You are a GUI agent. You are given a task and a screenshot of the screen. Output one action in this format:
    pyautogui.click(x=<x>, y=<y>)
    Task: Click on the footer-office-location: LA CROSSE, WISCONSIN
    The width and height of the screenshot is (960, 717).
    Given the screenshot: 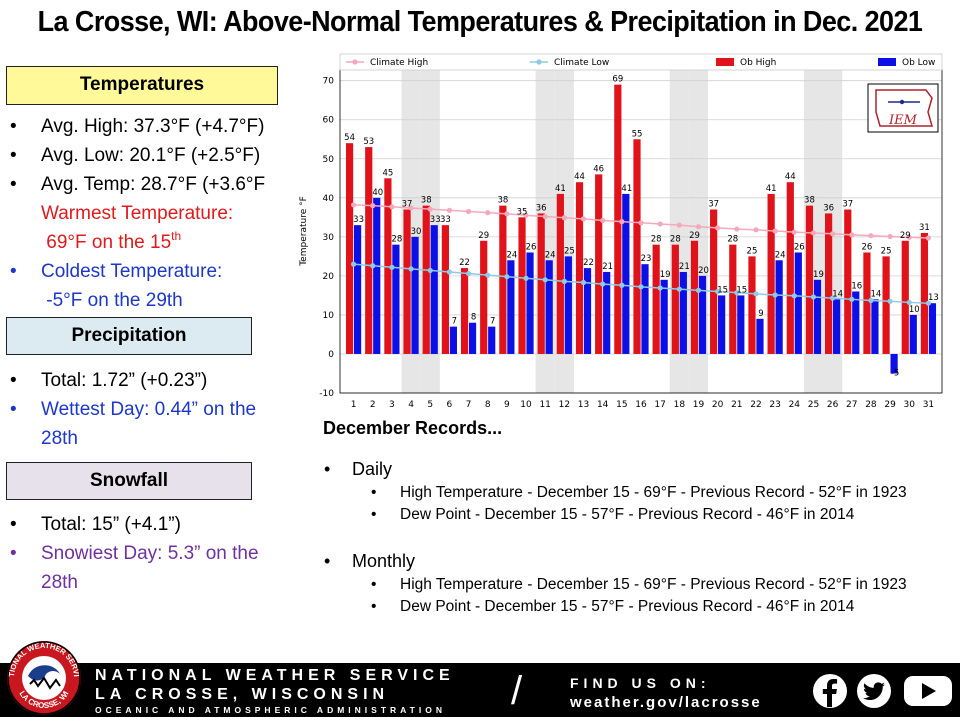 What is the action you would take?
    pyautogui.click(x=242, y=694)
    